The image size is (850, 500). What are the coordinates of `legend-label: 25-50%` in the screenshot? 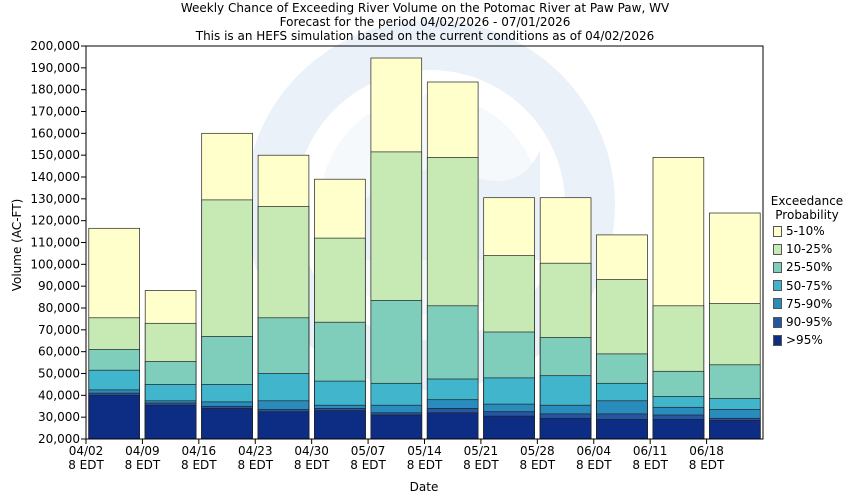 It's located at (809, 267).